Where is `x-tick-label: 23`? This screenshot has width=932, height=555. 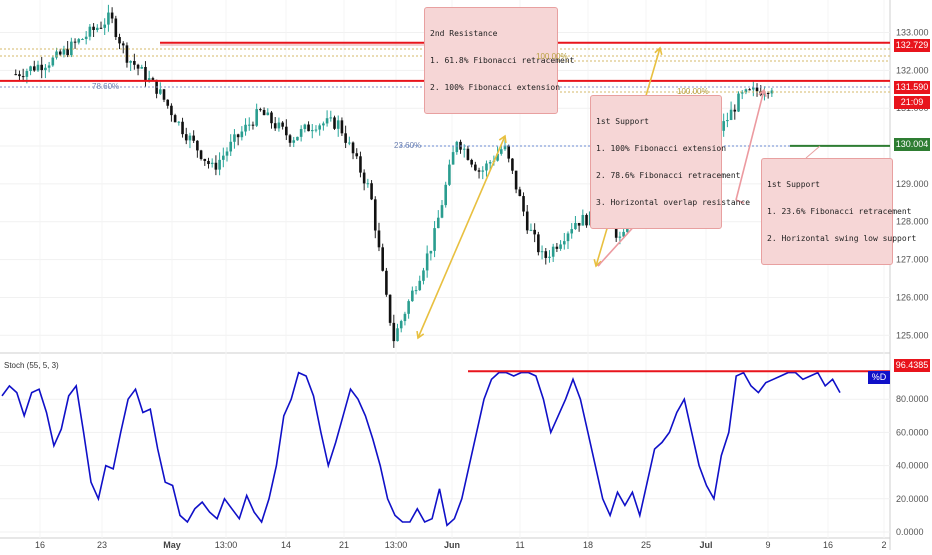 x-tick-label: 23 is located at coordinates (102, 545).